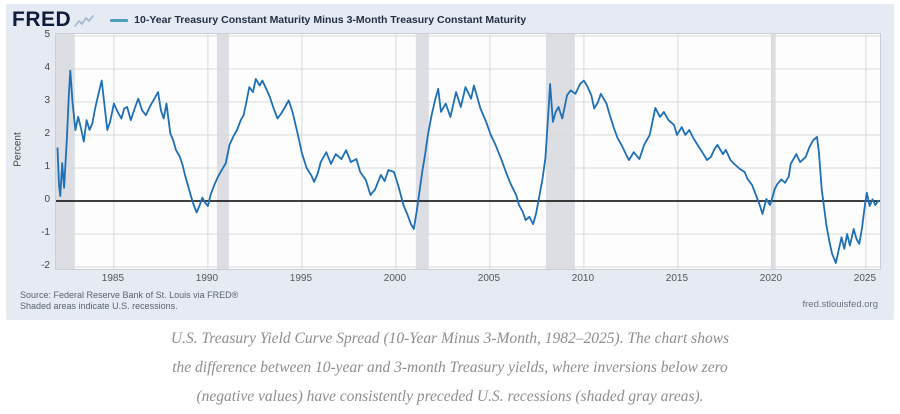 The width and height of the screenshot is (900, 414). What do you see at coordinates (45, 232) in the screenshot?
I see `y-tick-label: -1` at bounding box center [45, 232].